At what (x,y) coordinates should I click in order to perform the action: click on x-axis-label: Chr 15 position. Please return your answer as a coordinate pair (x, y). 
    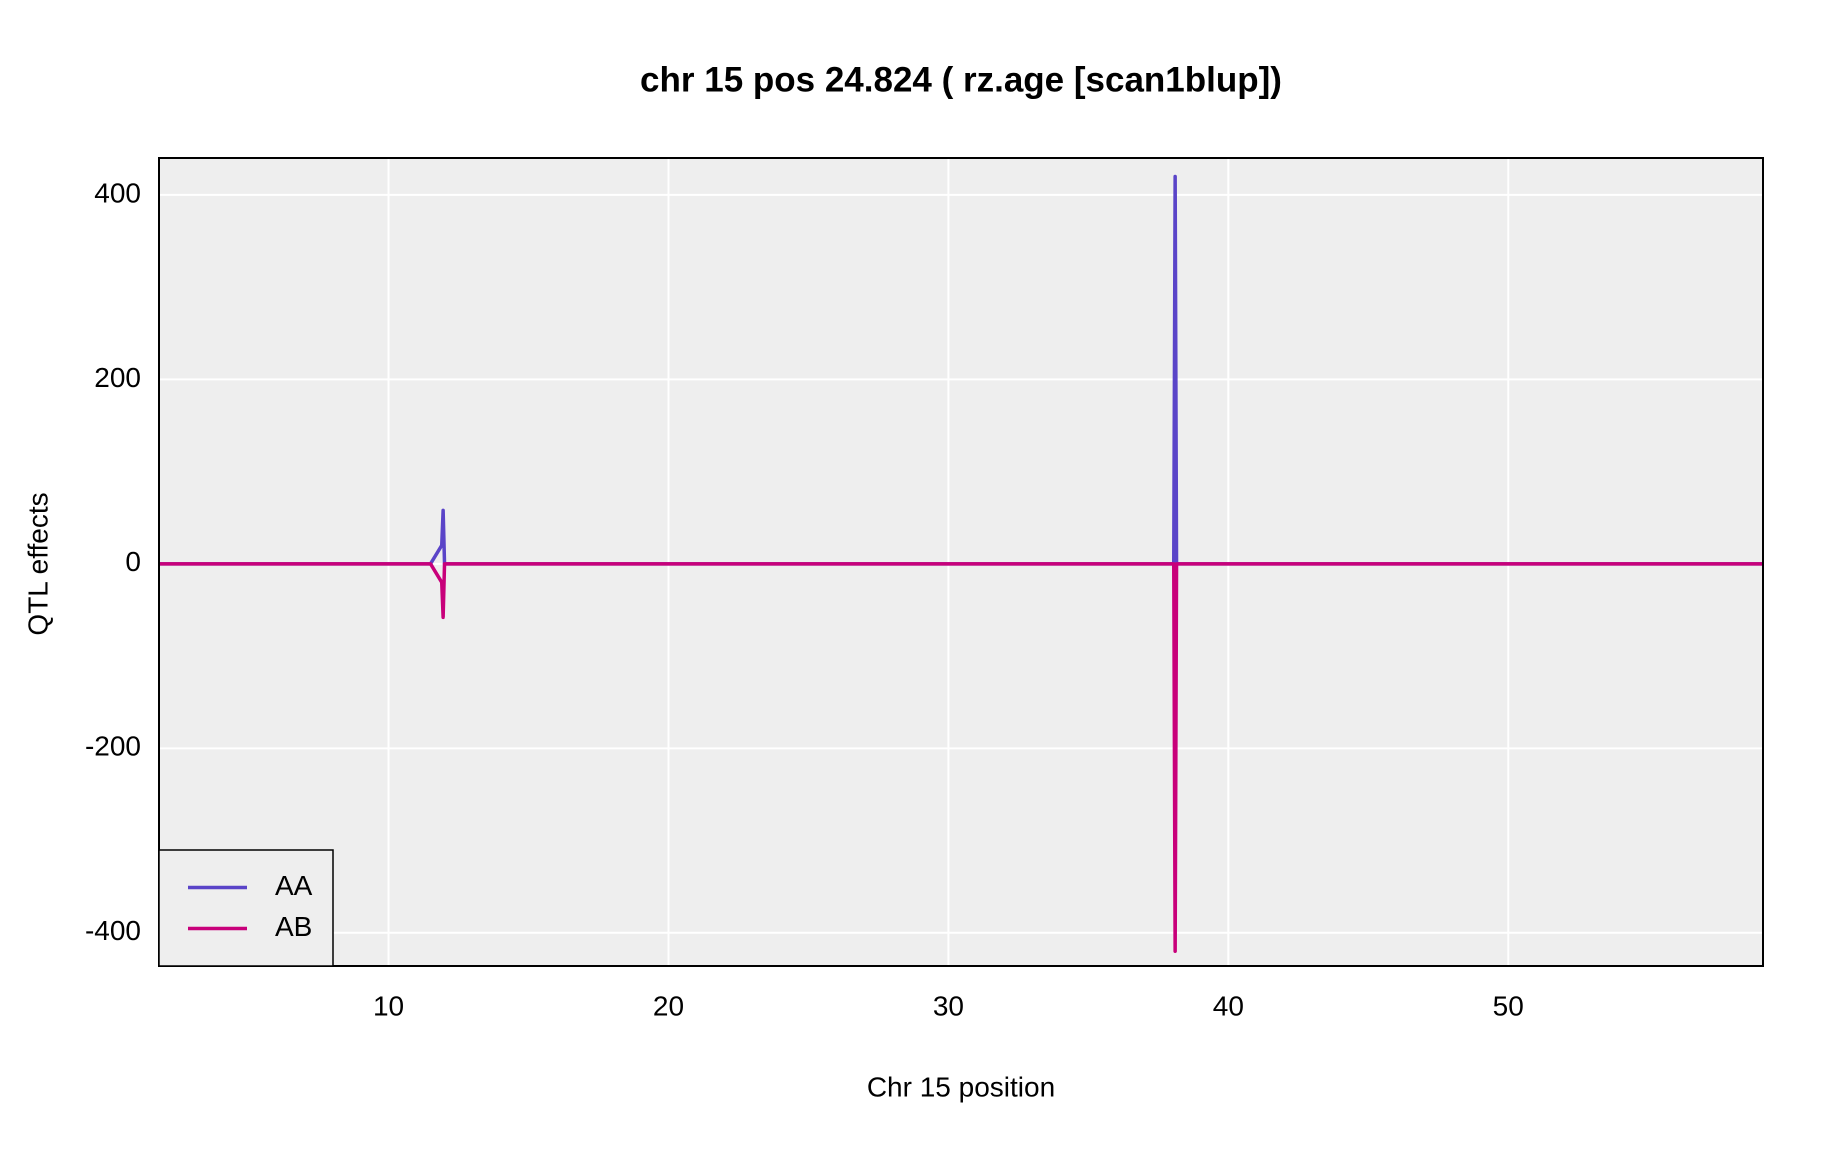
    Looking at the image, I should click on (961, 1086).